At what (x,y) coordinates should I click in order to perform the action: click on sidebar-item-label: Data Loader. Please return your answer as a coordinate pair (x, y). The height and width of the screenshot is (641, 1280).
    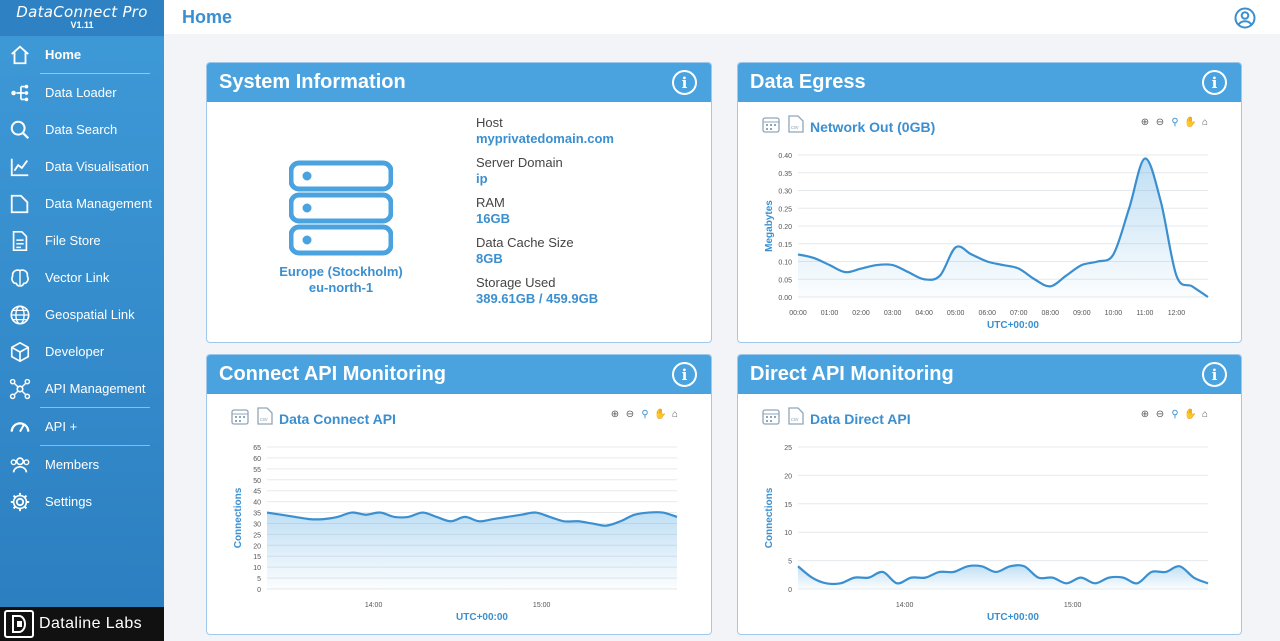
    Looking at the image, I should click on (81, 92).